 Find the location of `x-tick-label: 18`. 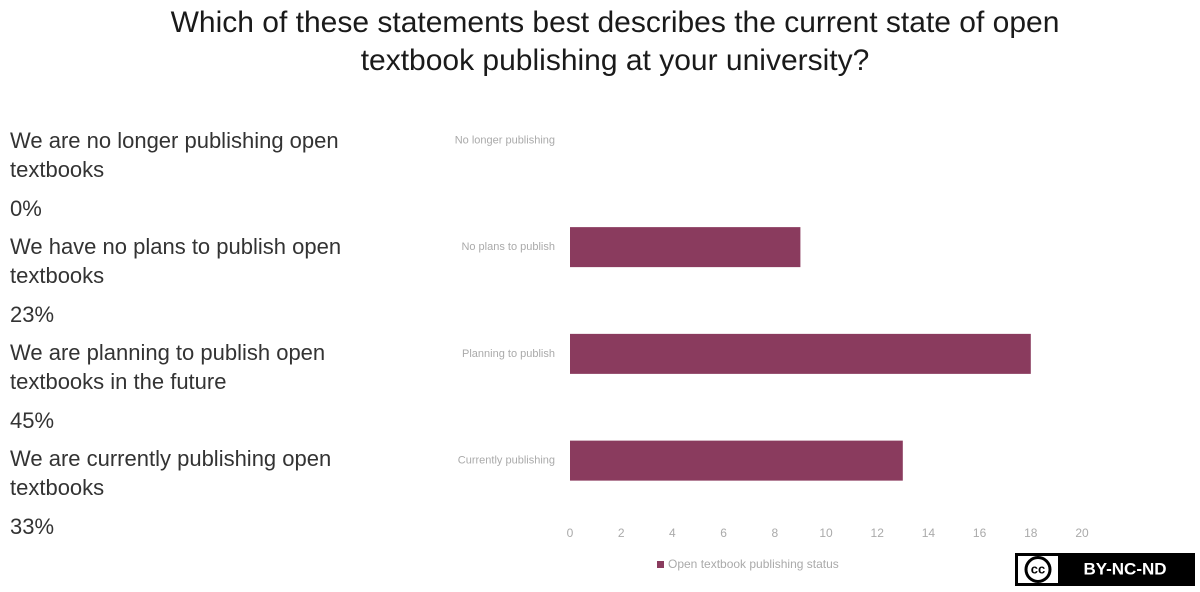

x-tick-label: 18 is located at coordinates (1031, 533).